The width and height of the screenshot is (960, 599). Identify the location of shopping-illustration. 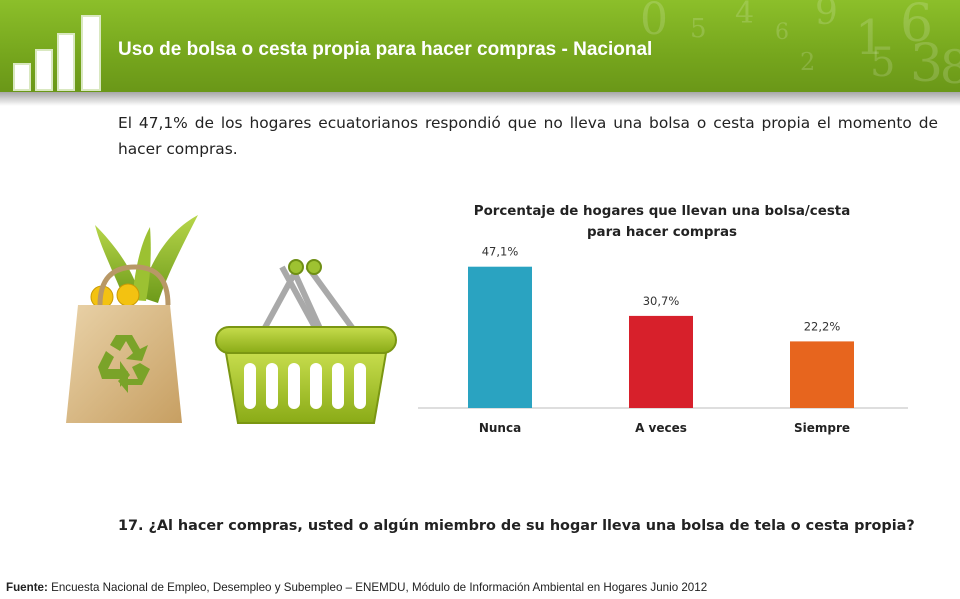
(231, 319).